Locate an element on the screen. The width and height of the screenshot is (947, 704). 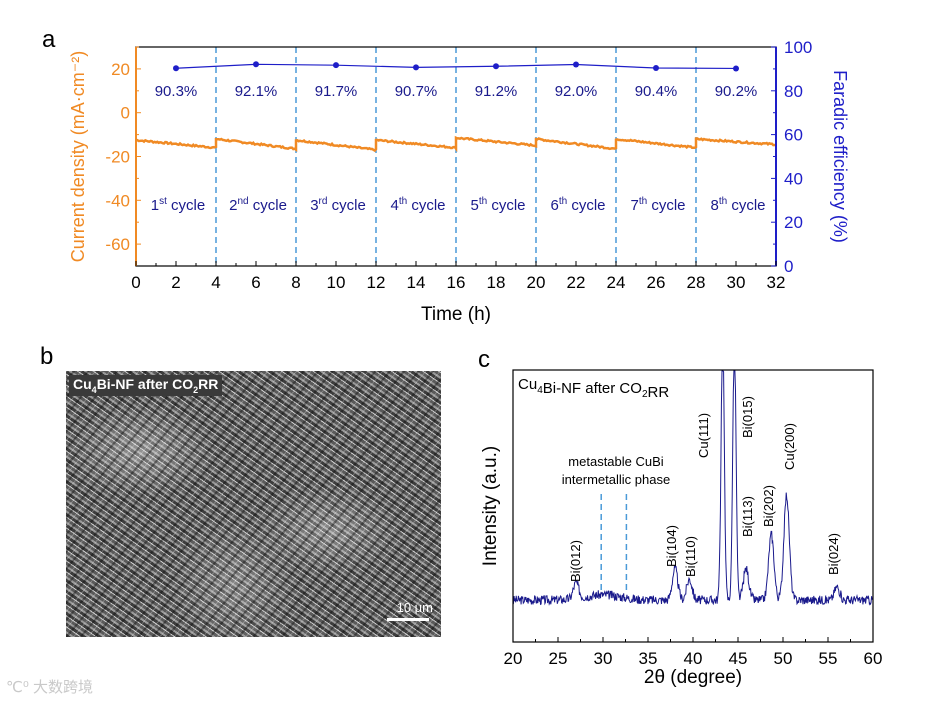
fe-value-label-1: 90.3% is located at coordinates (176, 91).